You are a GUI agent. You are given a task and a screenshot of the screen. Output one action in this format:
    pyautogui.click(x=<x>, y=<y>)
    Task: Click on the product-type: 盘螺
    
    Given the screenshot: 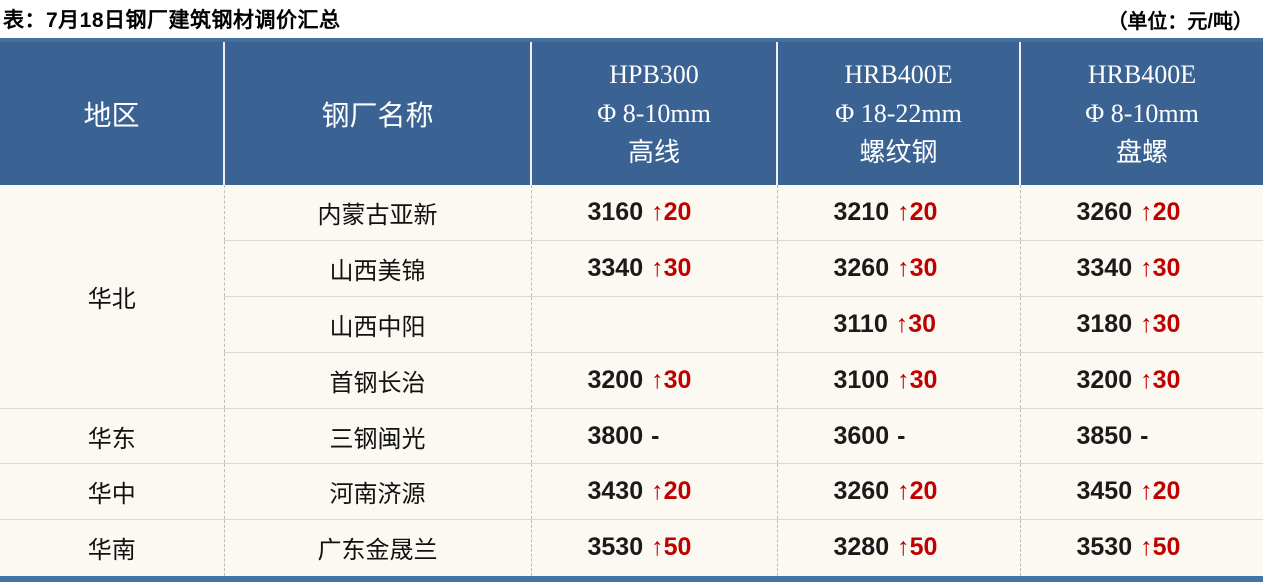 What is the action you would take?
    pyautogui.click(x=1141, y=152)
    